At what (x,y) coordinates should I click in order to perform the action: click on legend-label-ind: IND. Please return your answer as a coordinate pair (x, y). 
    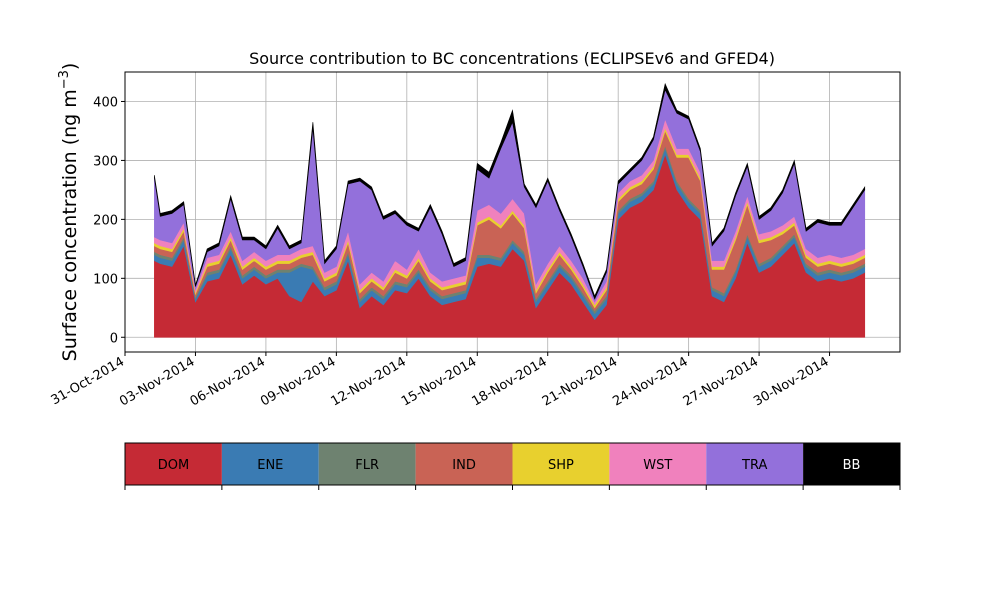
    Looking at the image, I should click on (464, 465).